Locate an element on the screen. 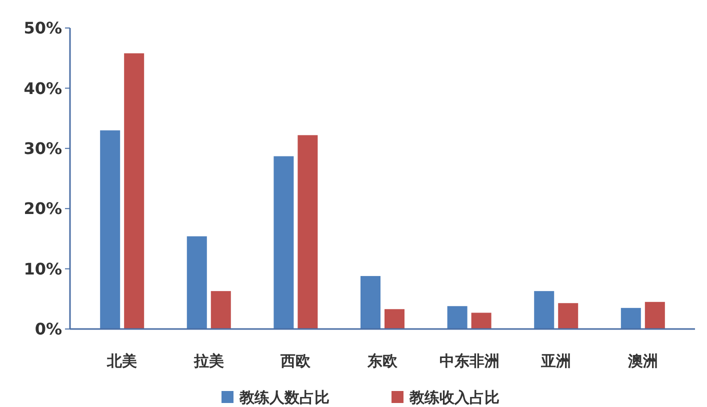  x-tick-label: 澳洲 is located at coordinates (642, 361).